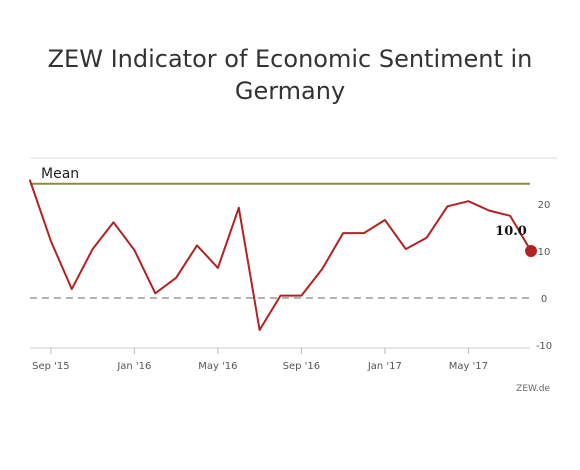 The height and width of the screenshot is (470, 580). I want to click on y-tick-label: -10, so click(544, 346).